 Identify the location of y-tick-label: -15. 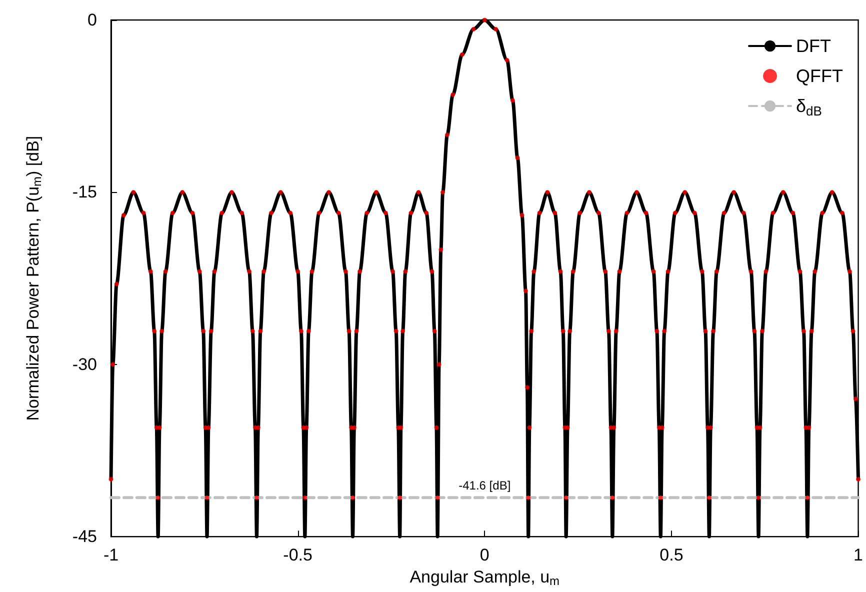
(84, 192).